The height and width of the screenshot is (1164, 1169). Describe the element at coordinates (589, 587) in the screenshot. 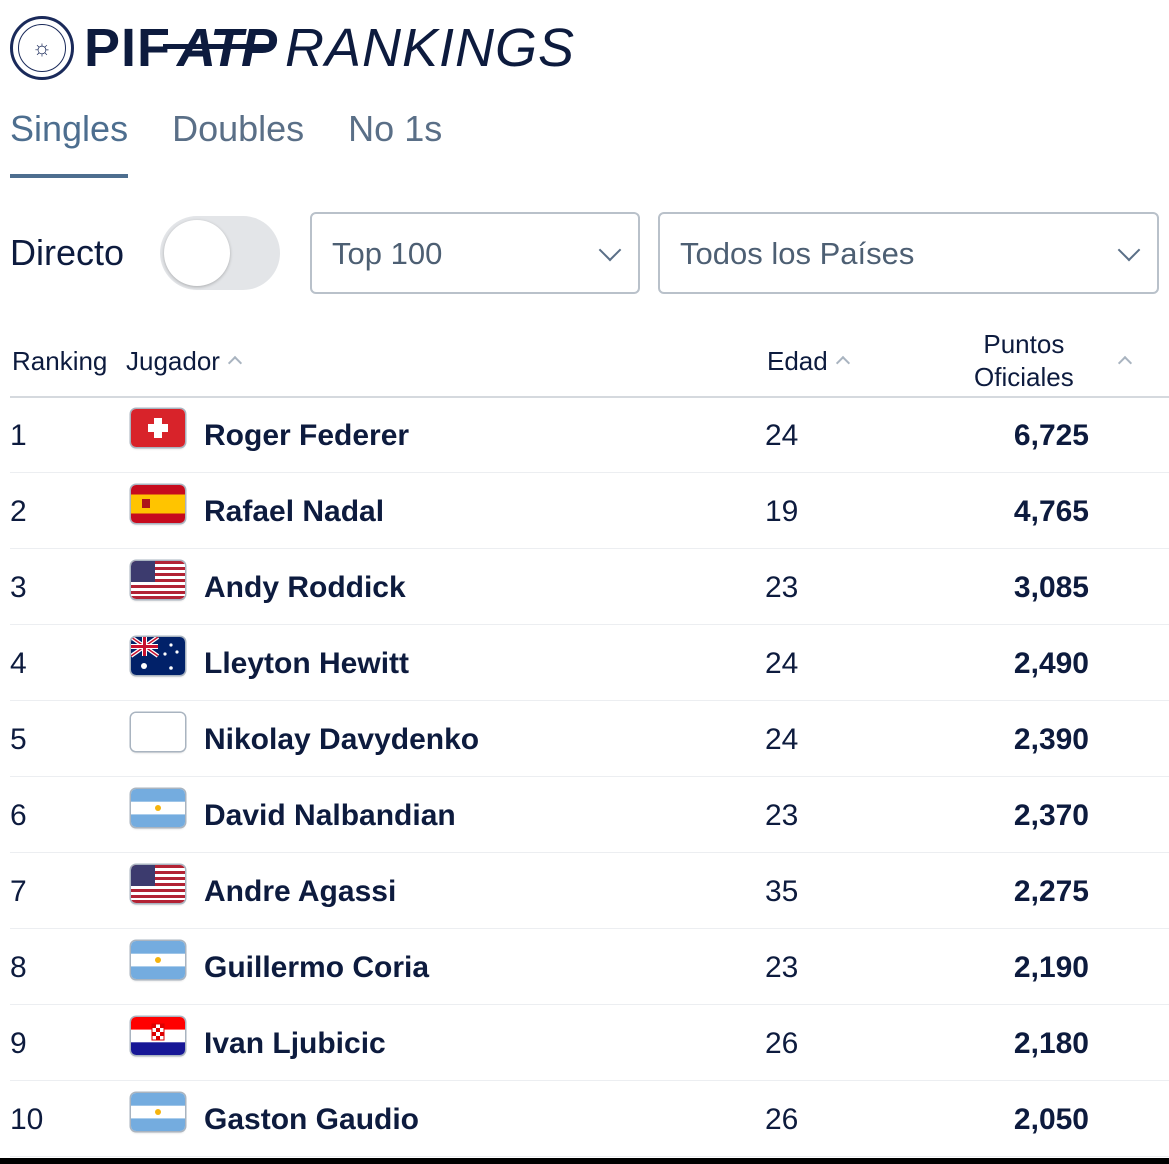

I see `table-row: 3 Andy Roddick 23 3,085` at that location.